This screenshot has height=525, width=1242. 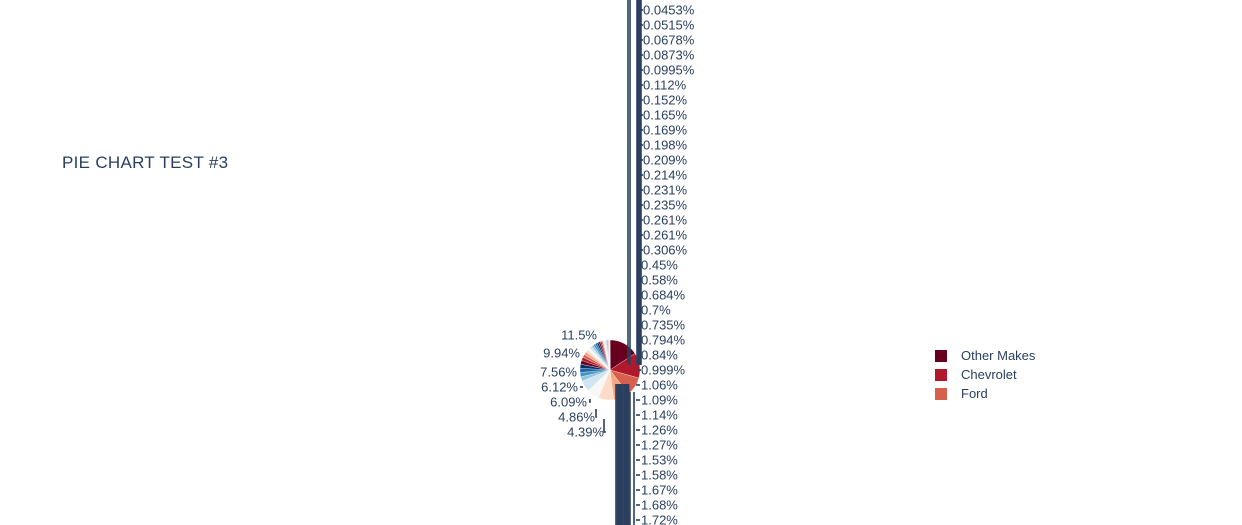 What do you see at coordinates (585, 432) in the screenshot?
I see `slice-label: 4.39%` at bounding box center [585, 432].